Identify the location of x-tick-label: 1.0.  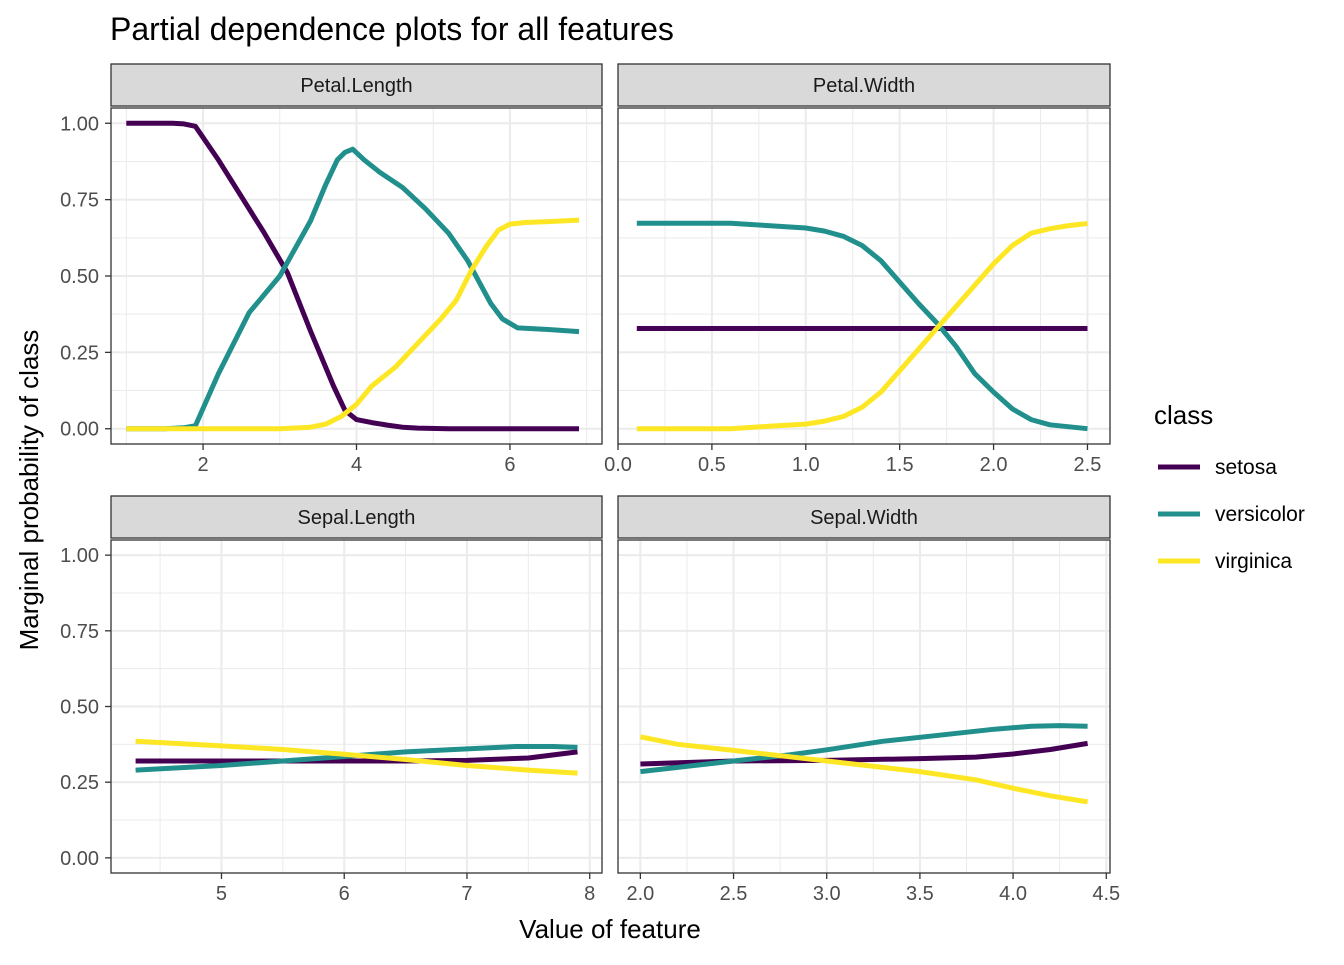
(806, 465).